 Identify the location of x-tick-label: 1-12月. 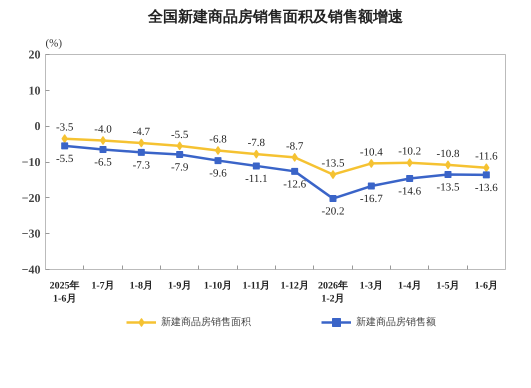
(294, 286).